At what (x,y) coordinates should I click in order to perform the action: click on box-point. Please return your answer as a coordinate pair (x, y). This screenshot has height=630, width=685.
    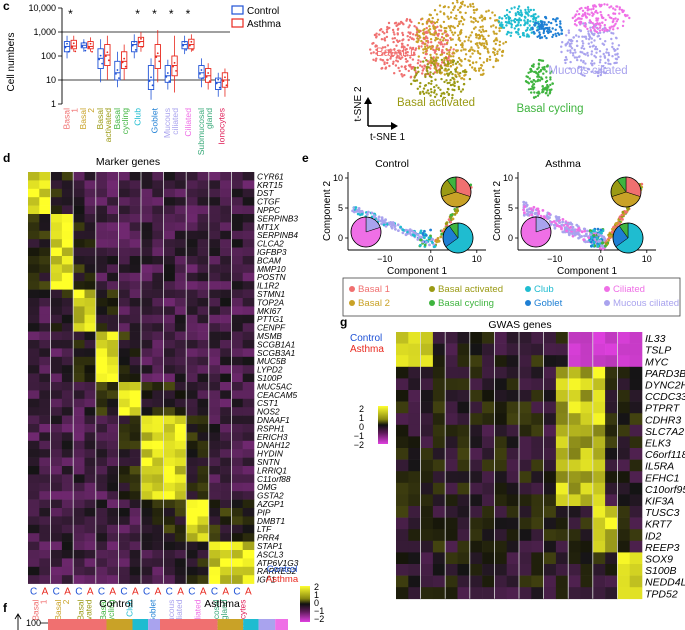
    Looking at the image, I should click on (100, 55).